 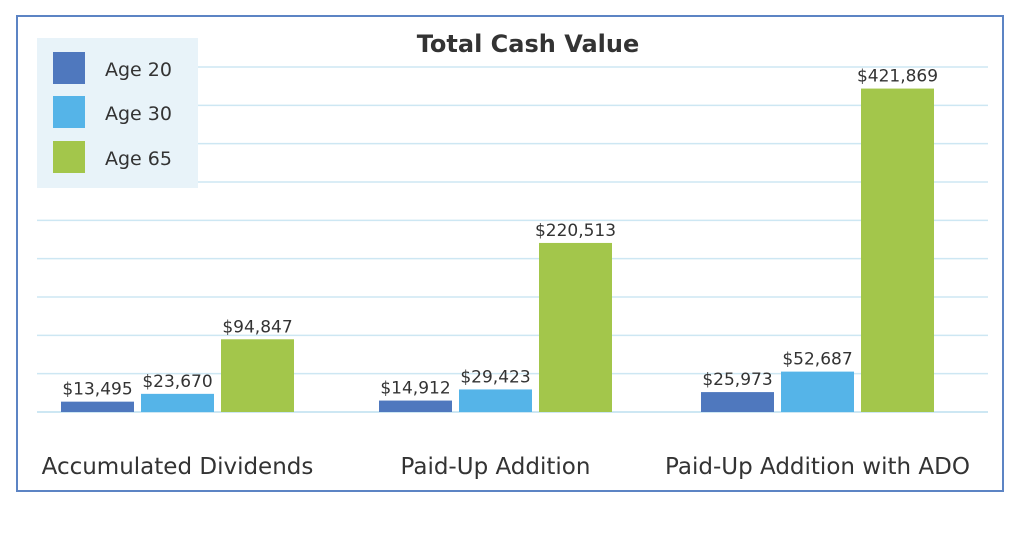 I want to click on value-label-1-1: $29,423, so click(x=495, y=377).